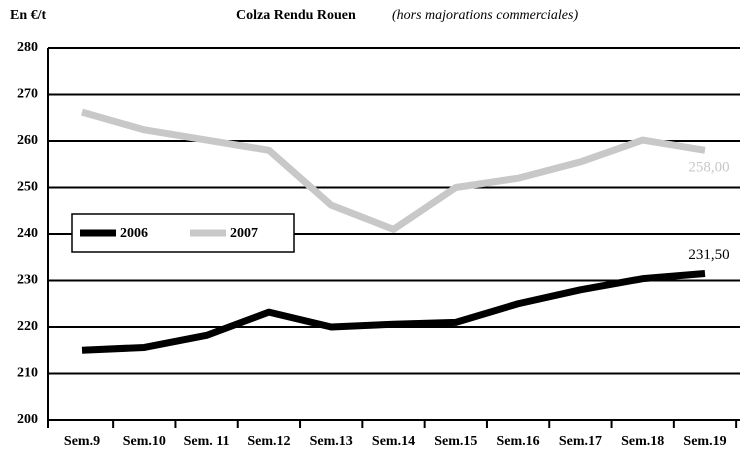 The width and height of the screenshot is (747, 472). I want to click on y-tick-label: 200, so click(27, 419).